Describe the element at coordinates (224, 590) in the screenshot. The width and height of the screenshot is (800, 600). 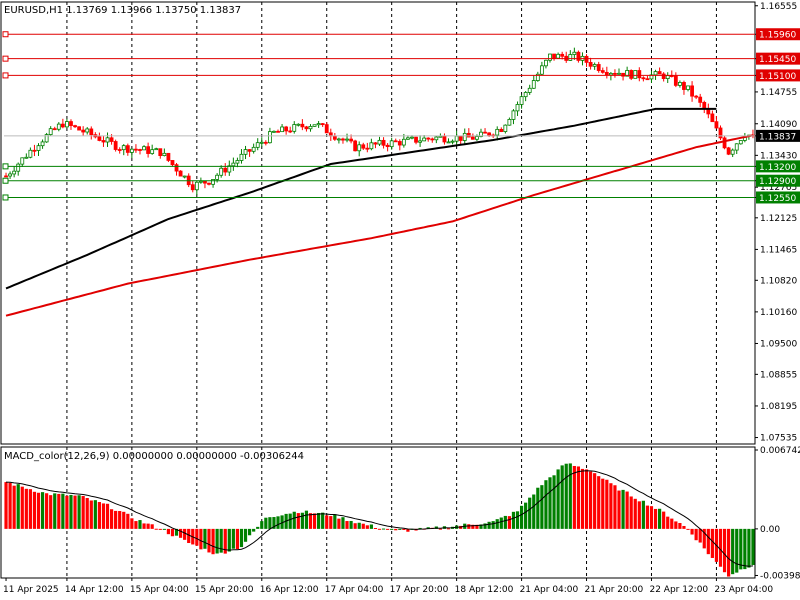
I see `x-tick-label: 15 Apr 20:00` at that location.